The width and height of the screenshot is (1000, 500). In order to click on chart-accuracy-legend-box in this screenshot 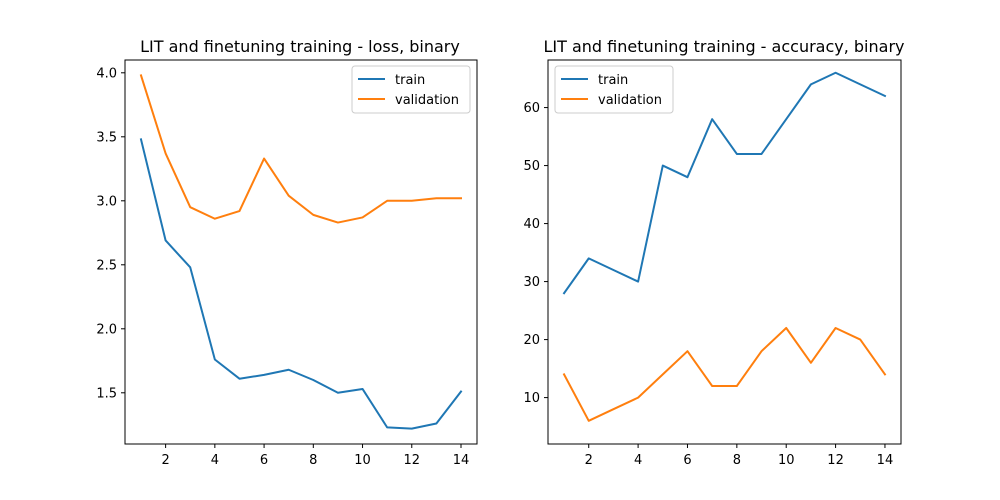, I will do `click(614, 89)`.